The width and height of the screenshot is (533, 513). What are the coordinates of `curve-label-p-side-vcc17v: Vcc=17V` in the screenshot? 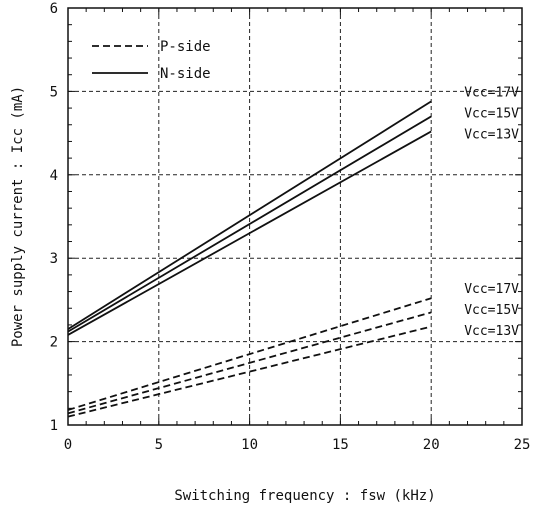 It's located at (491, 289).